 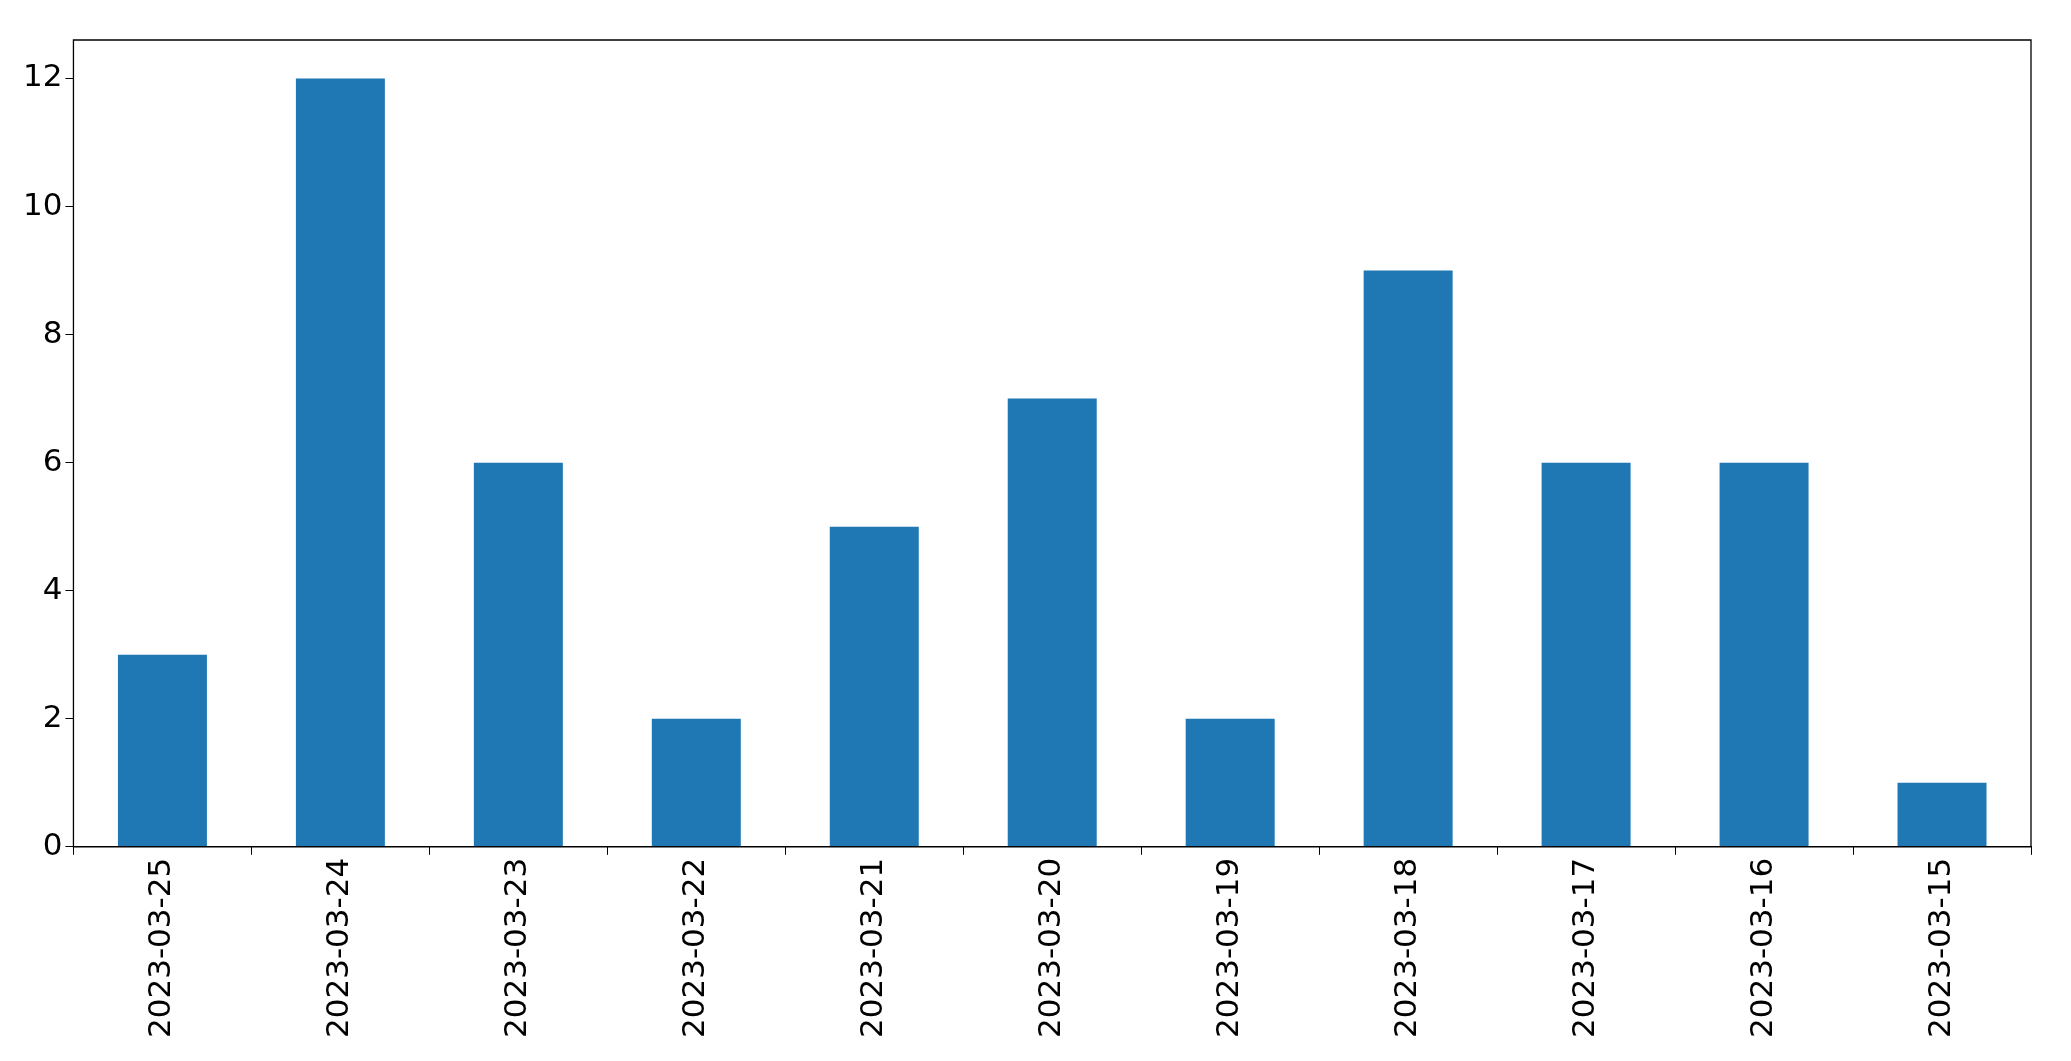 I want to click on y-tick-label: 4, so click(x=52, y=587).